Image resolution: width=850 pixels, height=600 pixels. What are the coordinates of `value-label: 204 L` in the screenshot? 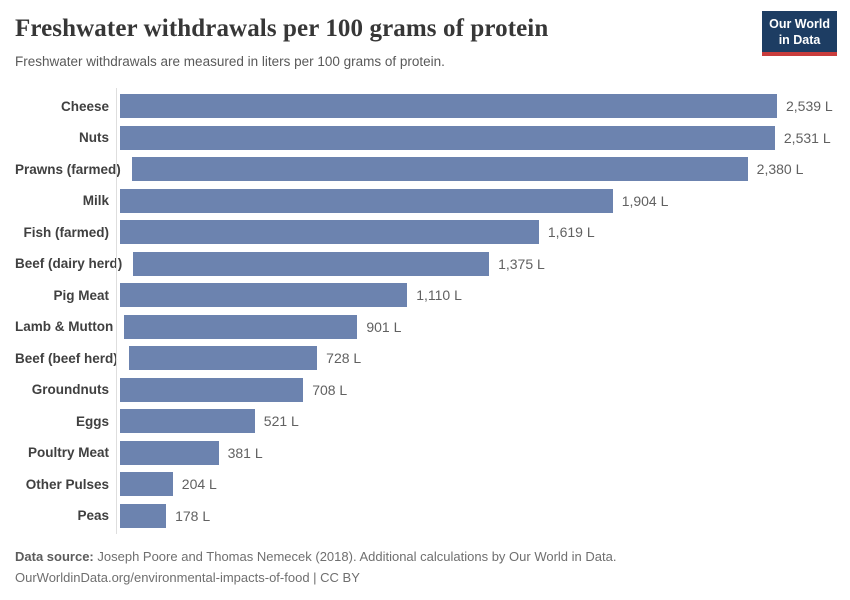 It's located at (199, 484).